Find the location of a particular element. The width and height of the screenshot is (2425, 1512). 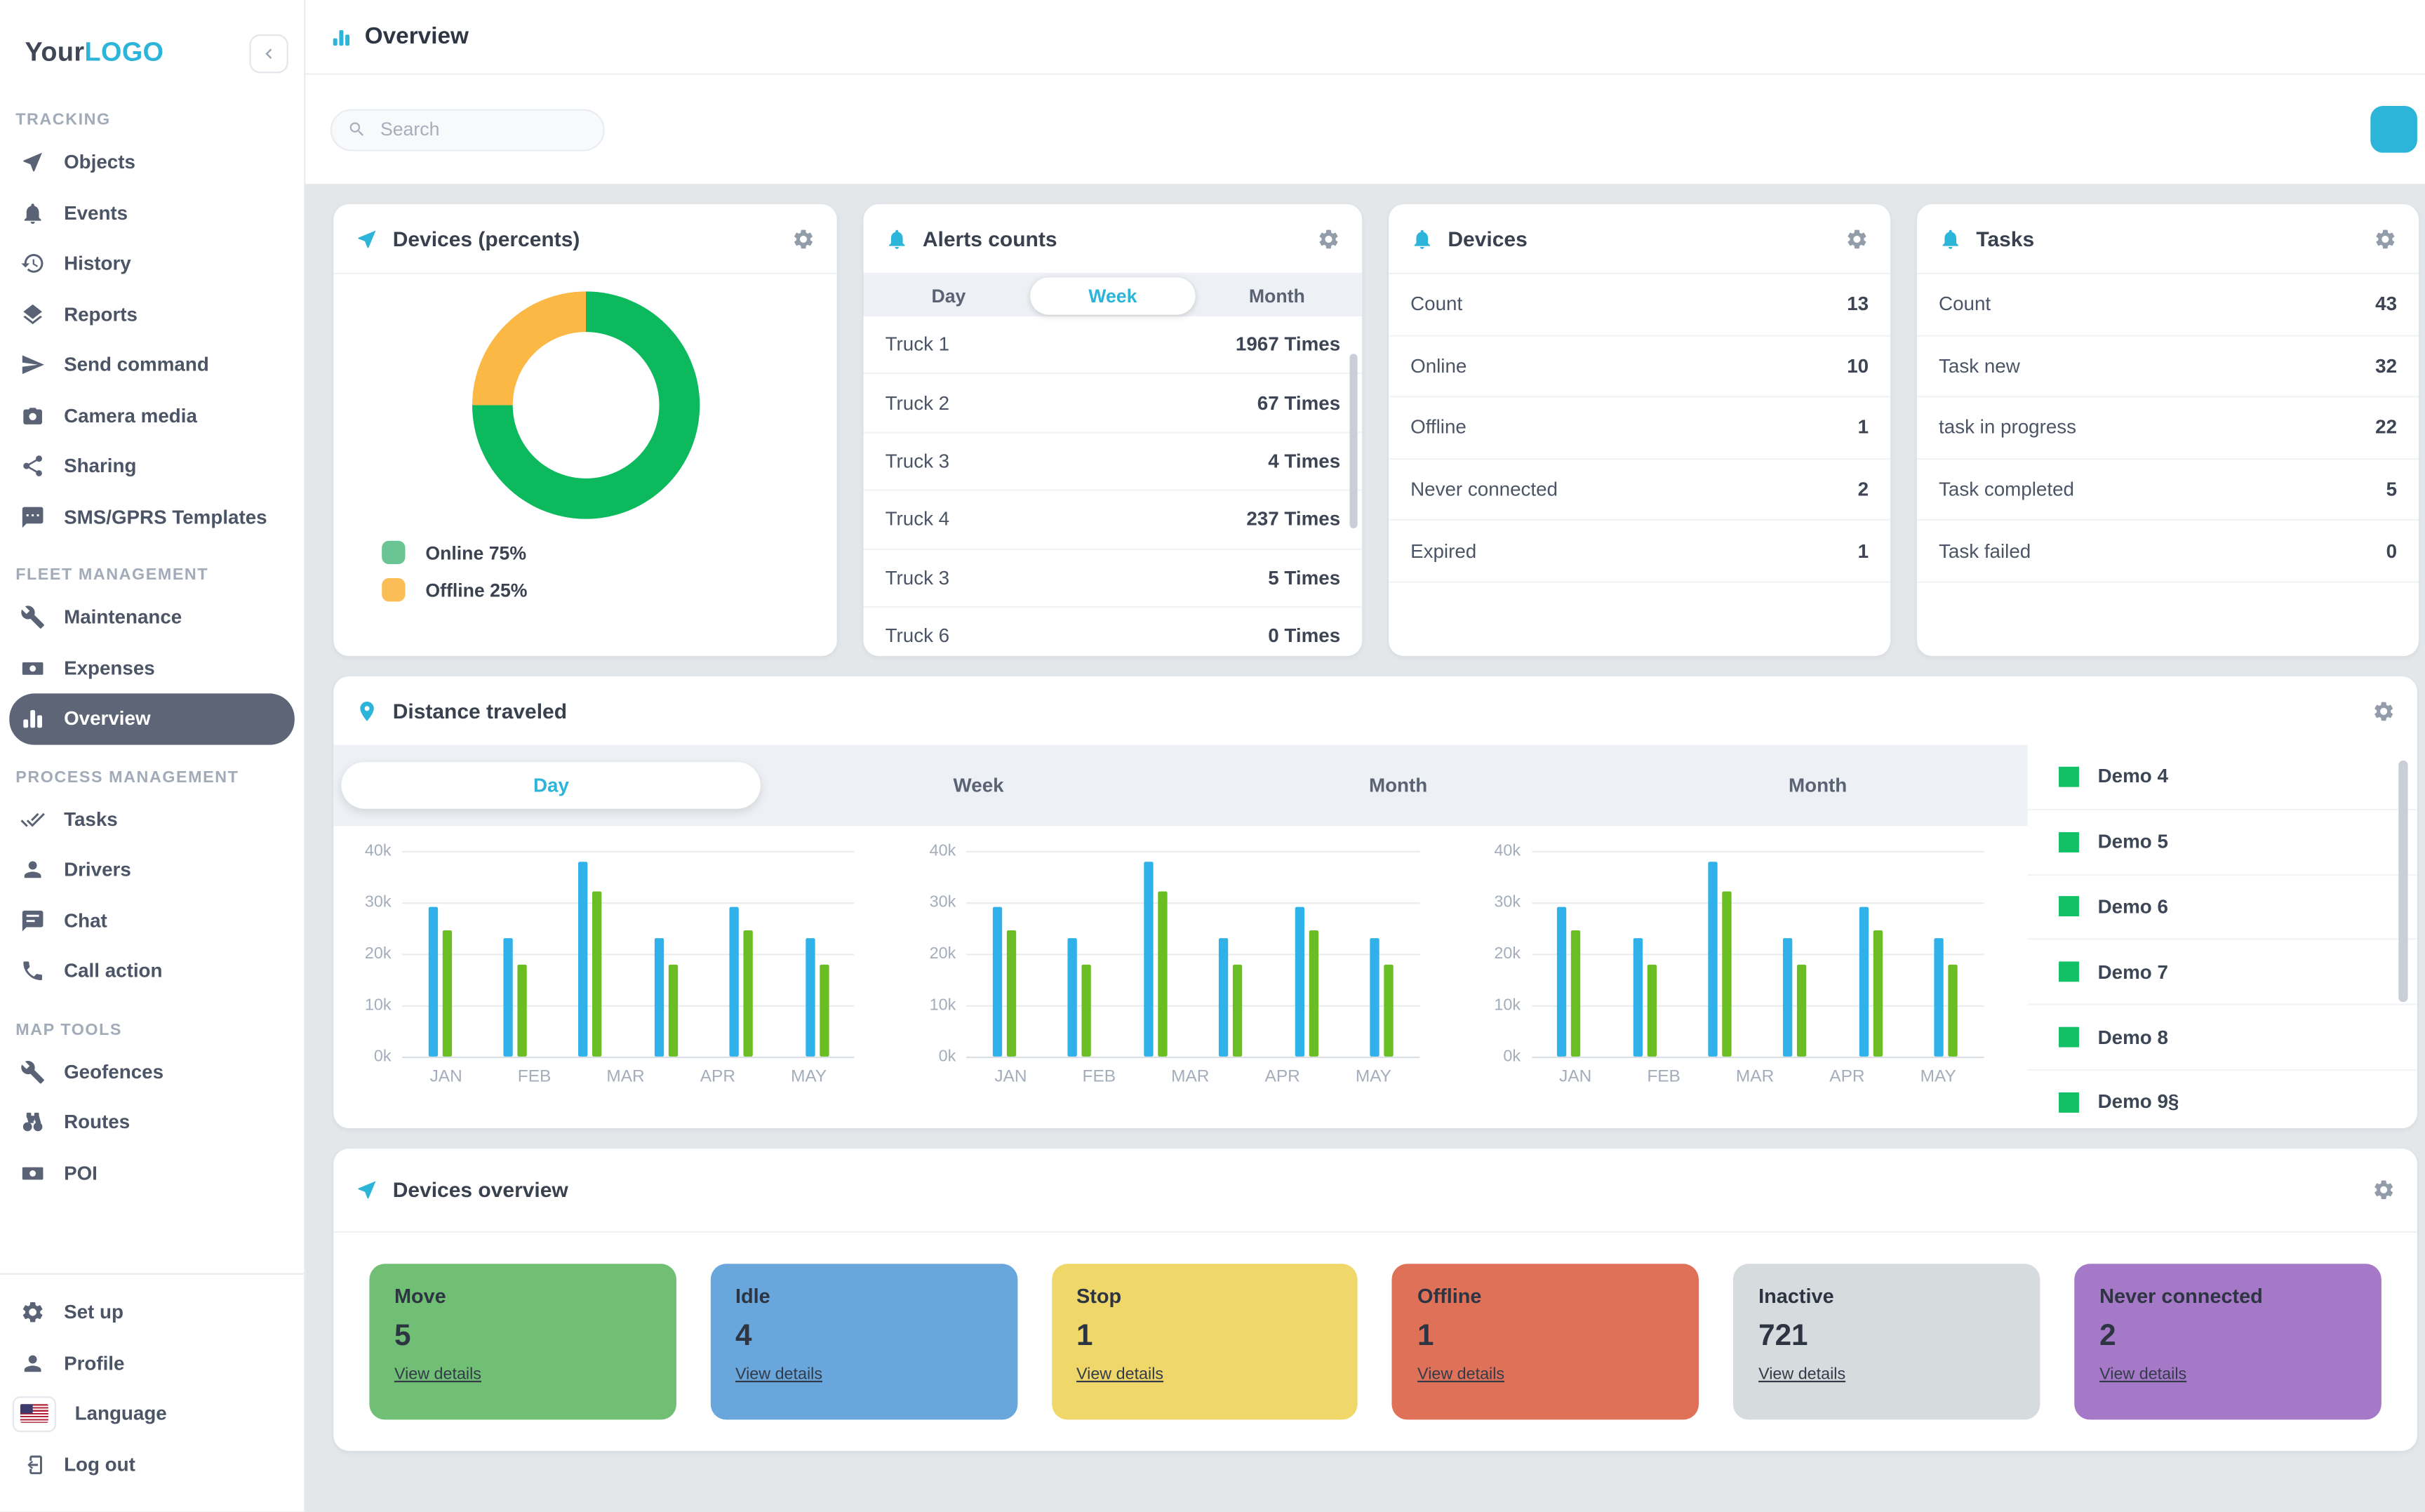

sidebar-item-poi: POI is located at coordinates (152, 1173).